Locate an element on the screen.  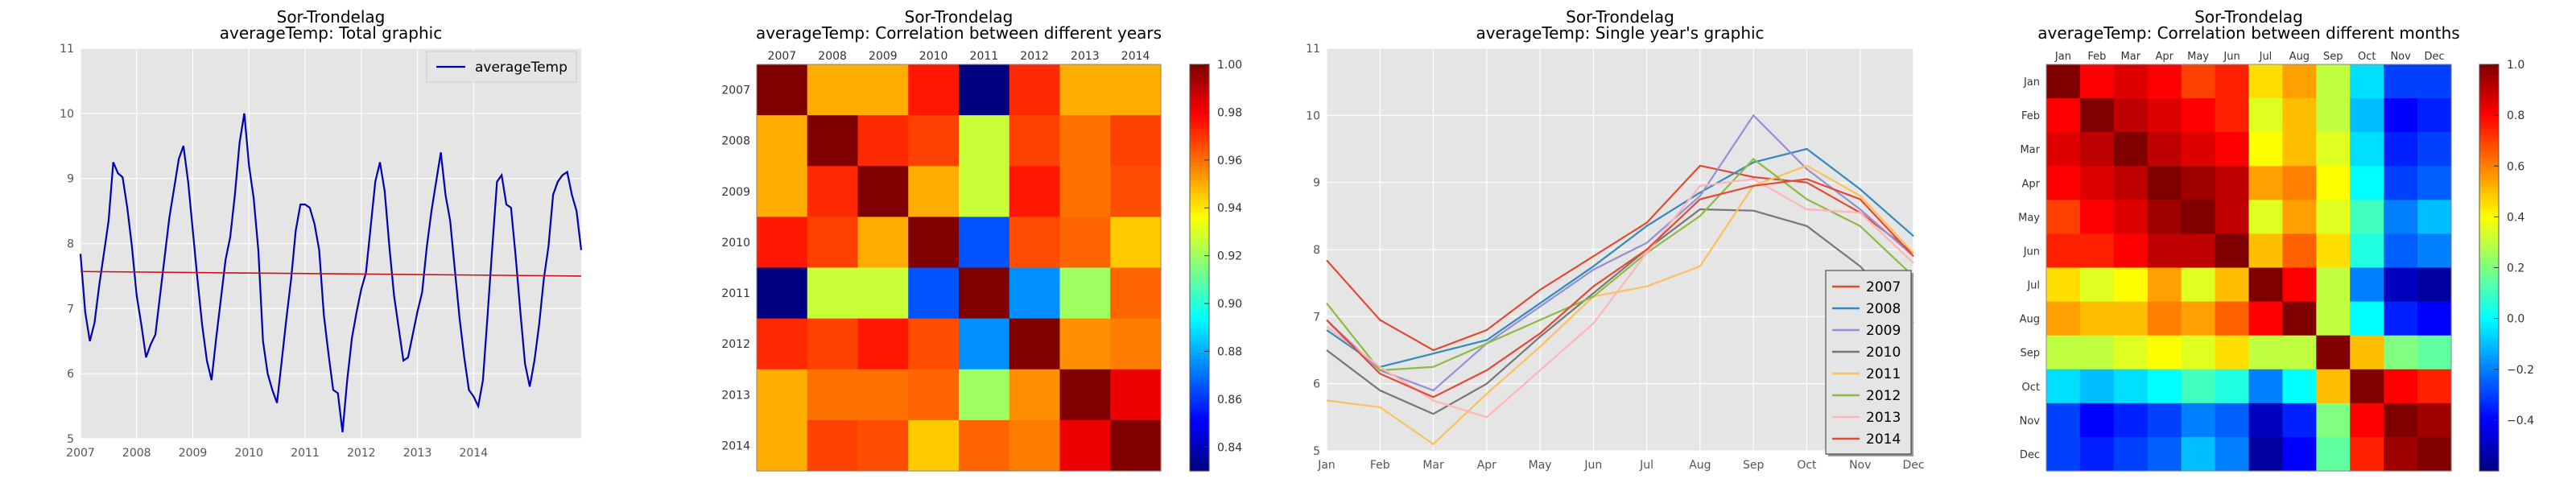
chart-3-colorbar: 1.0 0.8 0.6 0.4 0.2 0.0 −0.2 −0.4 is located at coordinates (2506, 265).